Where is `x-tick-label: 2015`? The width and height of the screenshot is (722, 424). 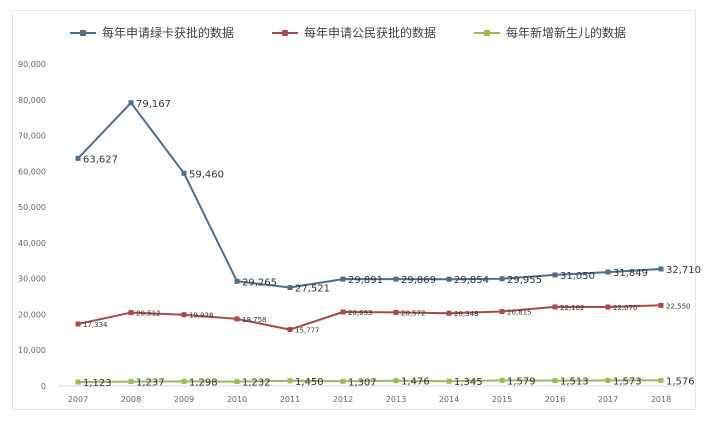 x-tick-label: 2015 is located at coordinates (502, 399).